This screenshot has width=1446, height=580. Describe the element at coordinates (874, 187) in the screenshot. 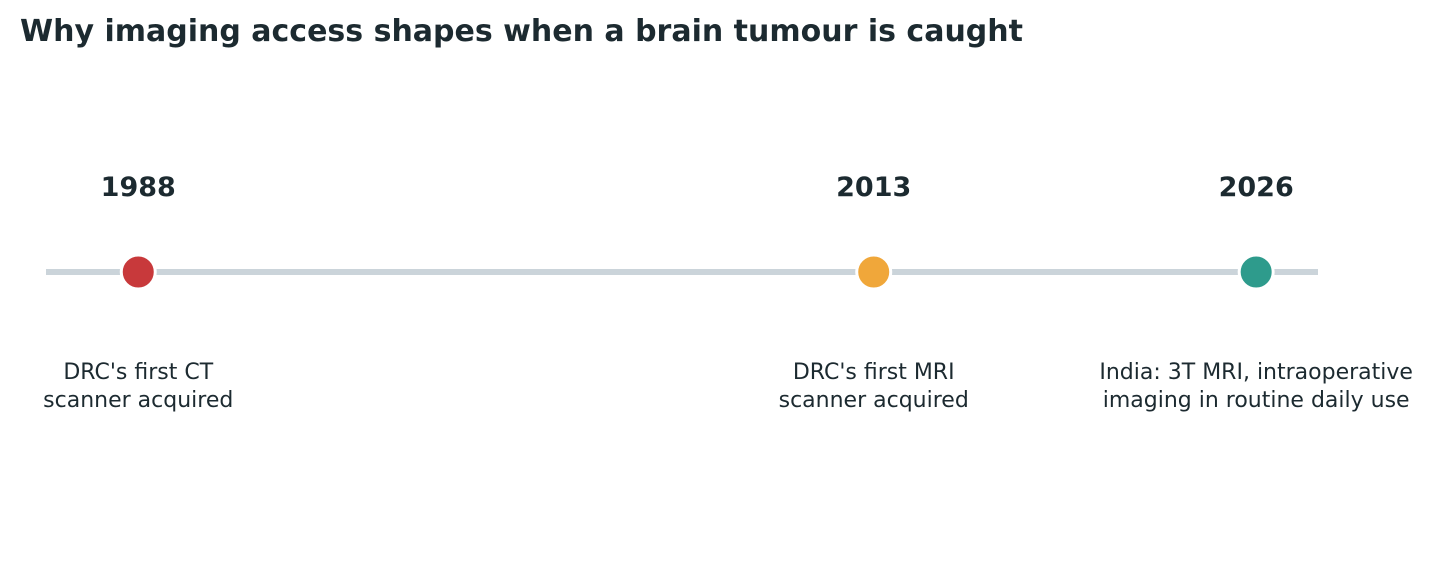

I see `year-label: 2013` at that location.